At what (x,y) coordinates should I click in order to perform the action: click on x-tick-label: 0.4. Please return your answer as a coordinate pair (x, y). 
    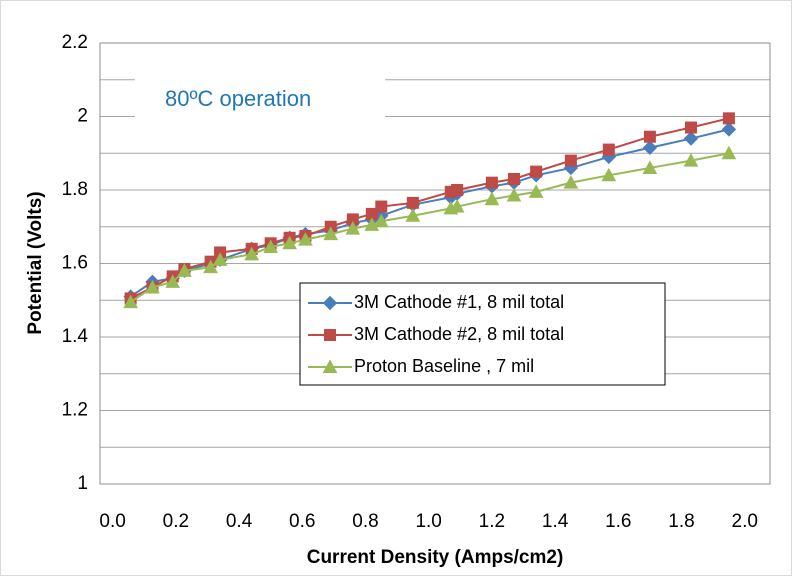
    Looking at the image, I should click on (239, 521).